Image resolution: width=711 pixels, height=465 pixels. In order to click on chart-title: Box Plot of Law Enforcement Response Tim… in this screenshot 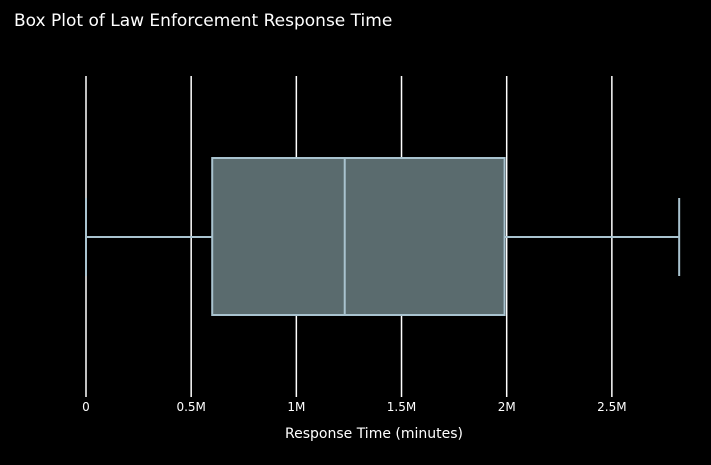, I will do `click(203, 21)`.